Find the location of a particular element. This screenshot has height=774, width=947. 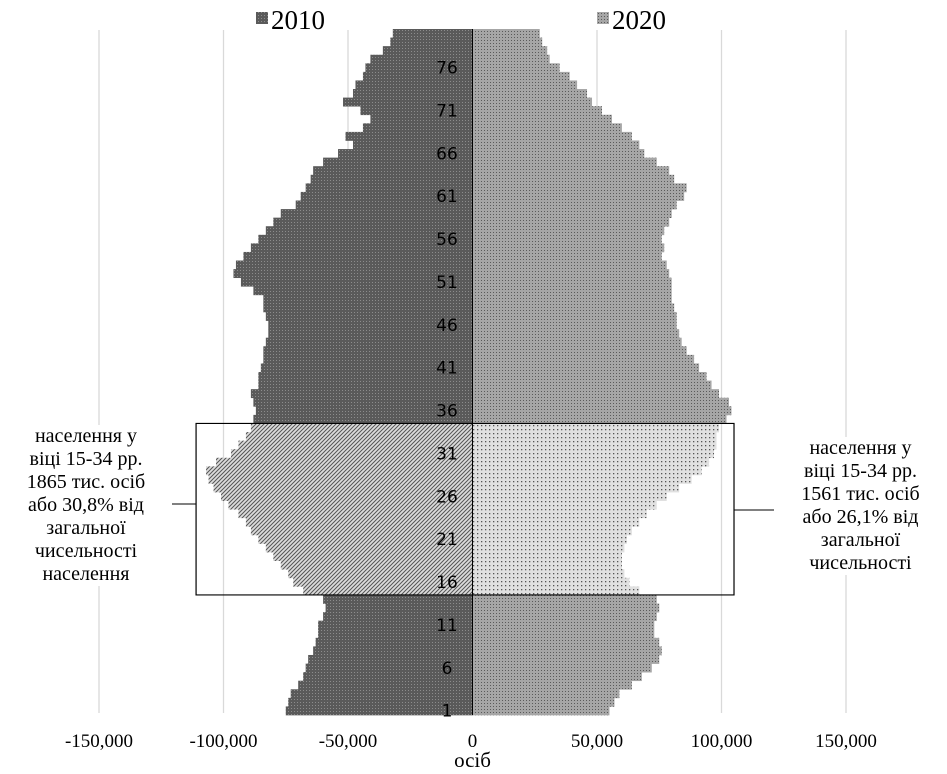

annotation-line: або 30,8% від is located at coordinates (86, 505).